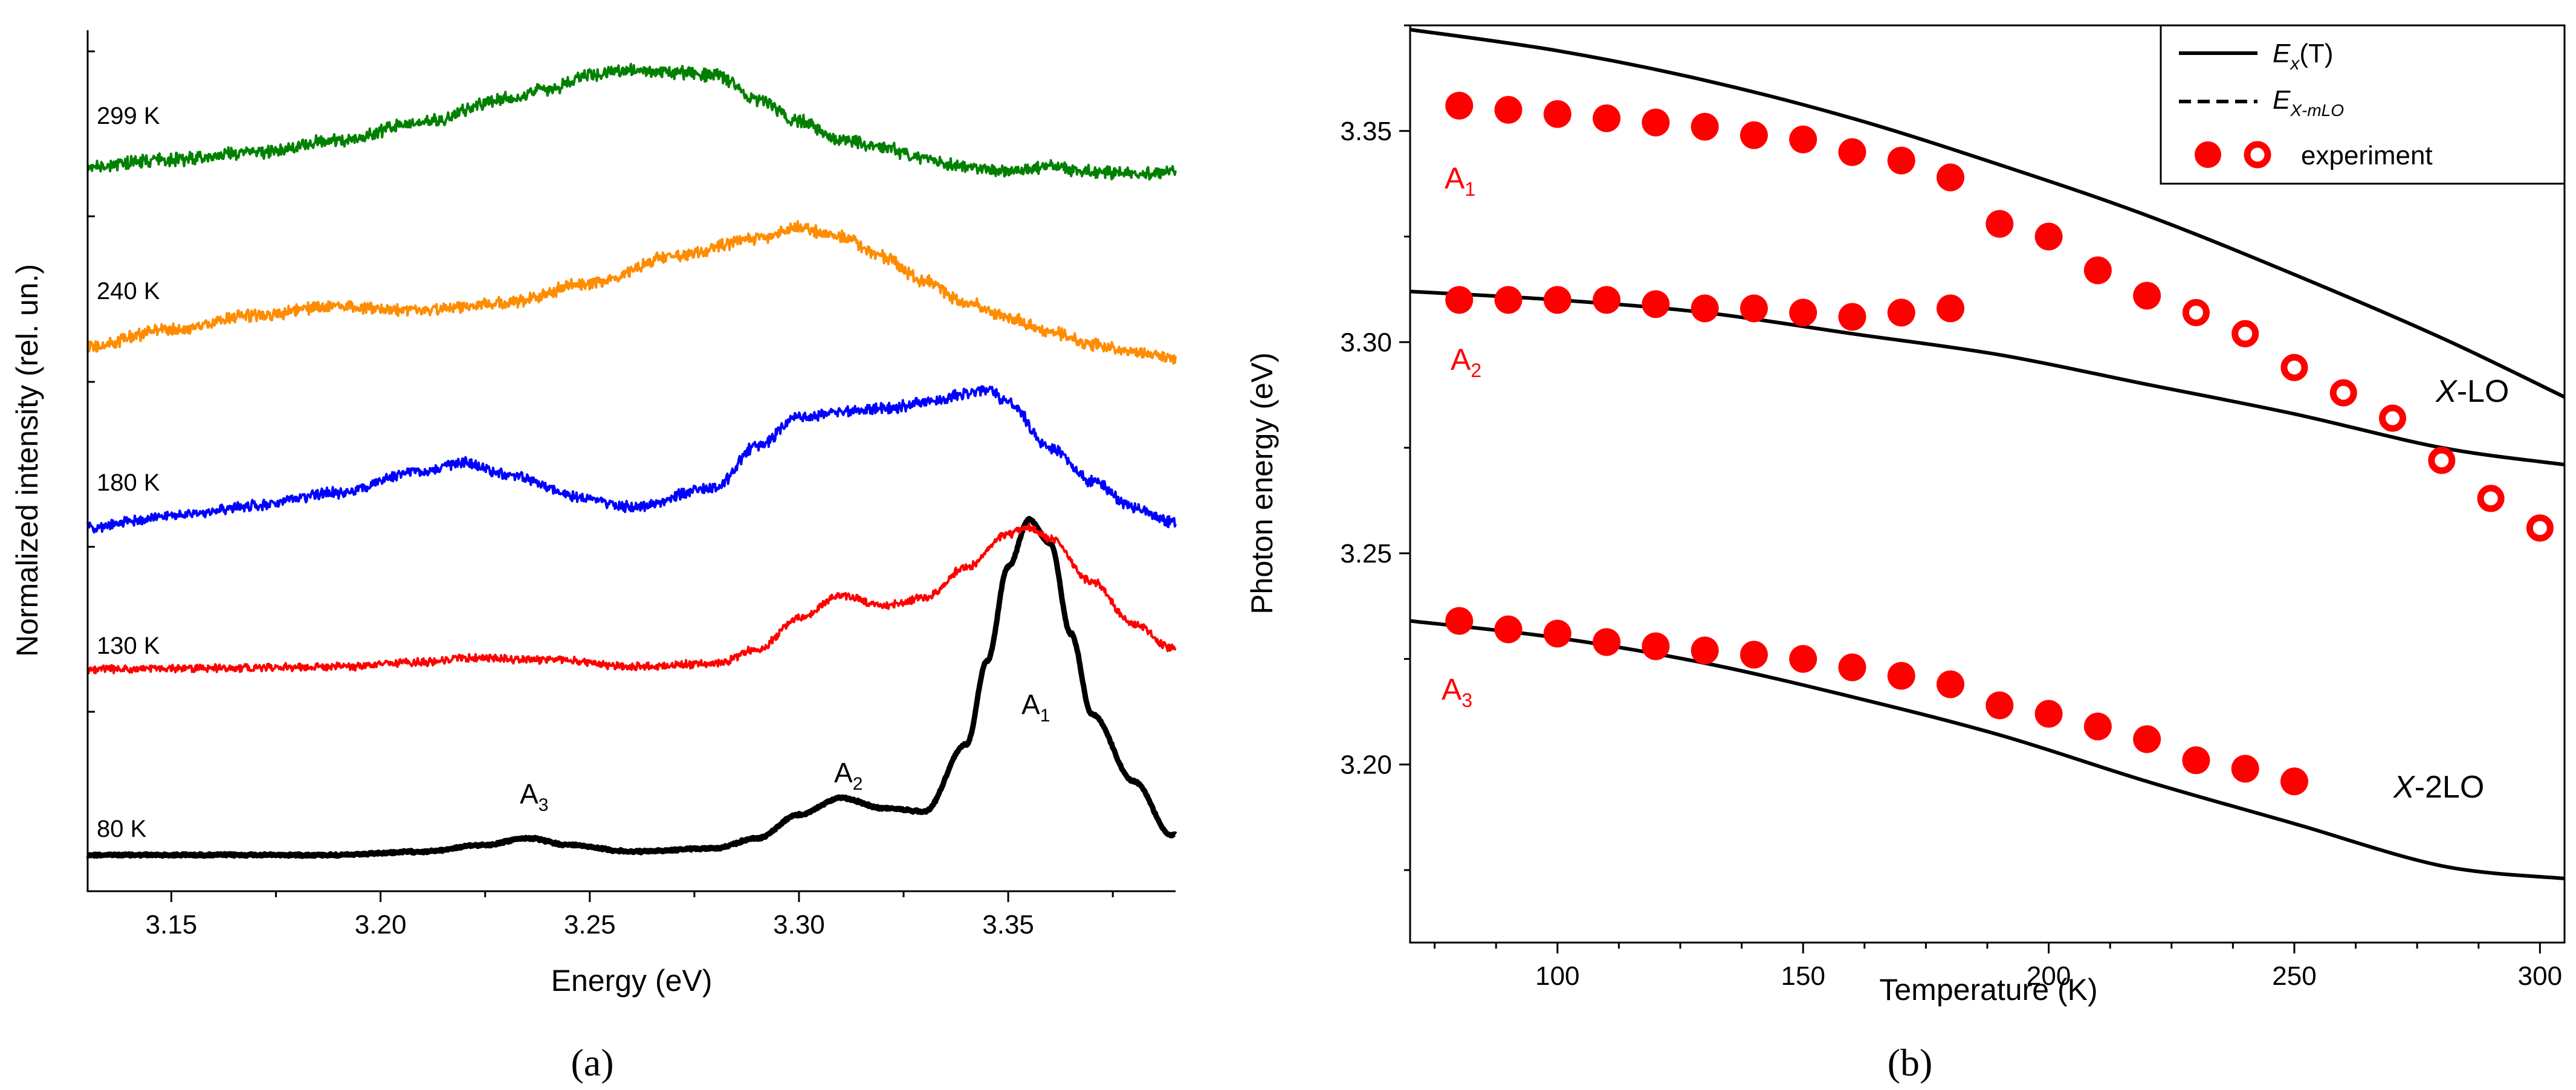 Image resolution: width=2576 pixels, height=1090 pixels. Describe the element at coordinates (1035, 707) in the screenshot. I see `peak-label-a1: A1` at that location.